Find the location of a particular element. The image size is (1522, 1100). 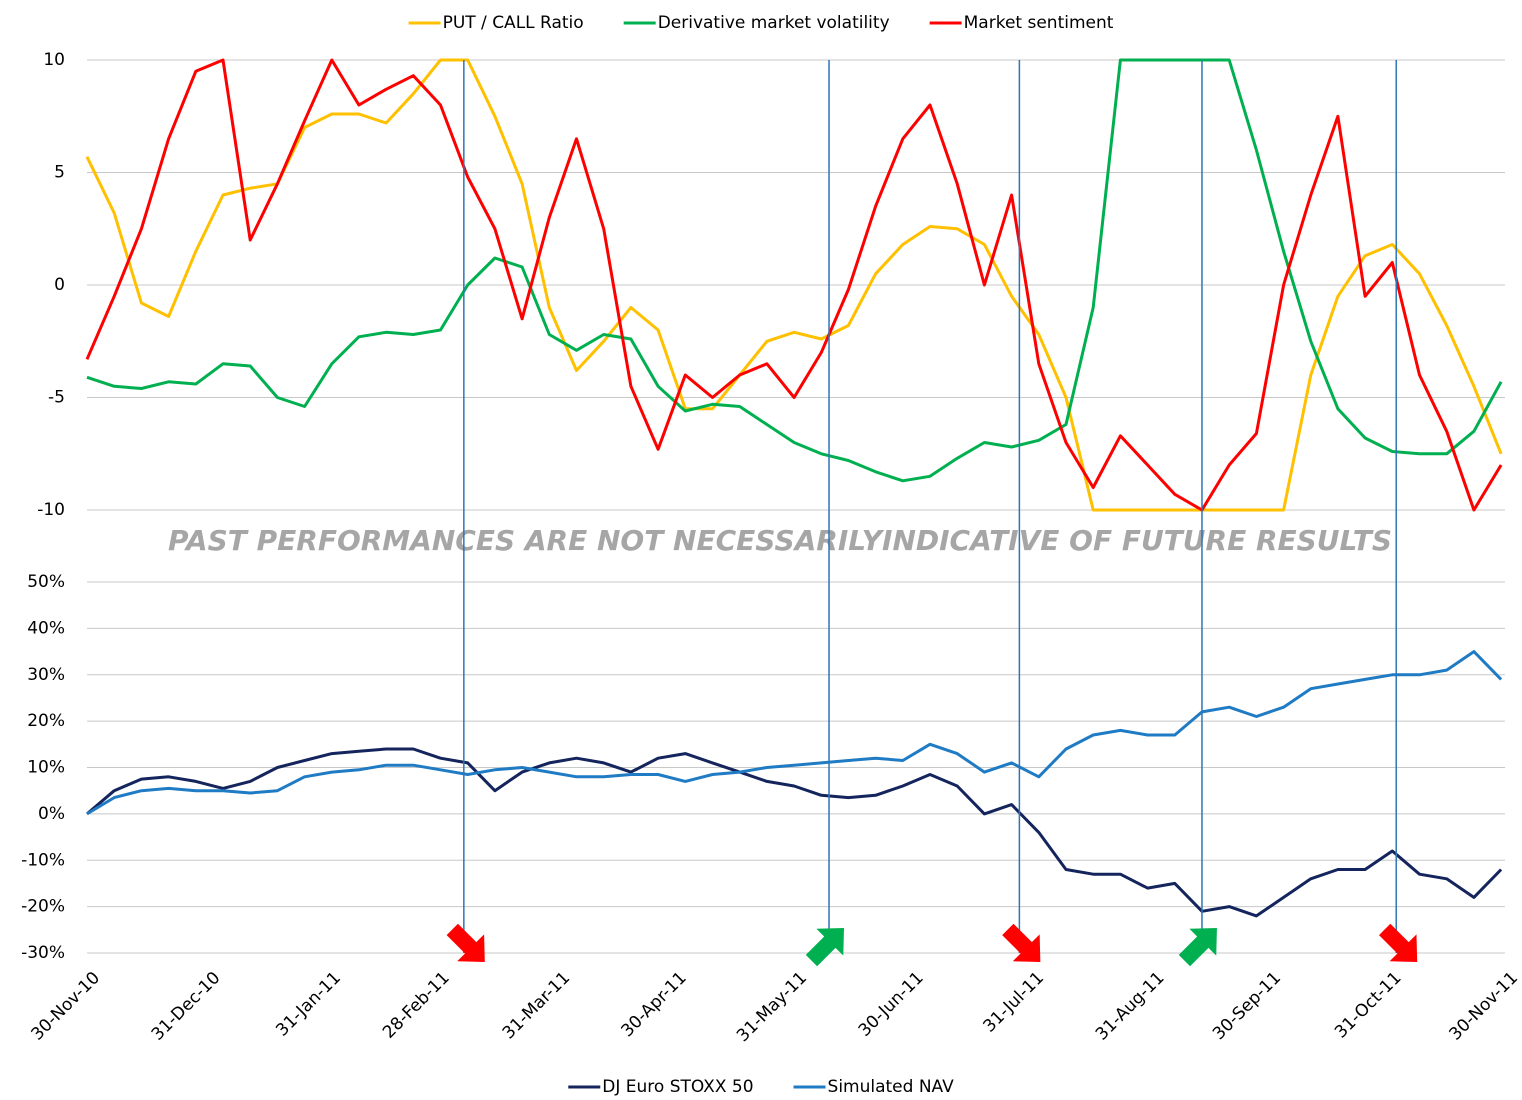

y-tick-label: 20% is located at coordinates (46, 721).